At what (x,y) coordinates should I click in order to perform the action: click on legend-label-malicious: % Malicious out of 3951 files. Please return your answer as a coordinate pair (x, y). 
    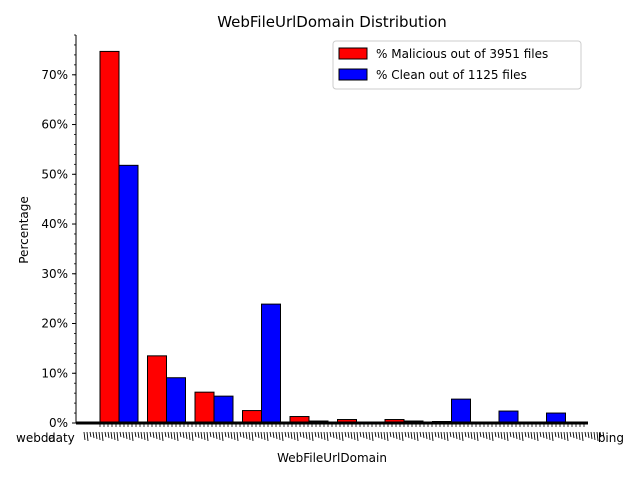
    Looking at the image, I should click on (462, 54).